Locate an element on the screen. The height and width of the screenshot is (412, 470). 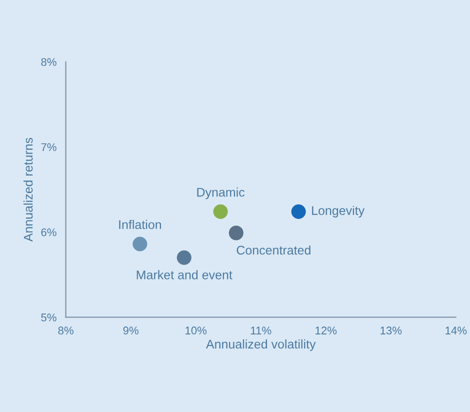
y-tick-label: 5% is located at coordinates (48, 318).